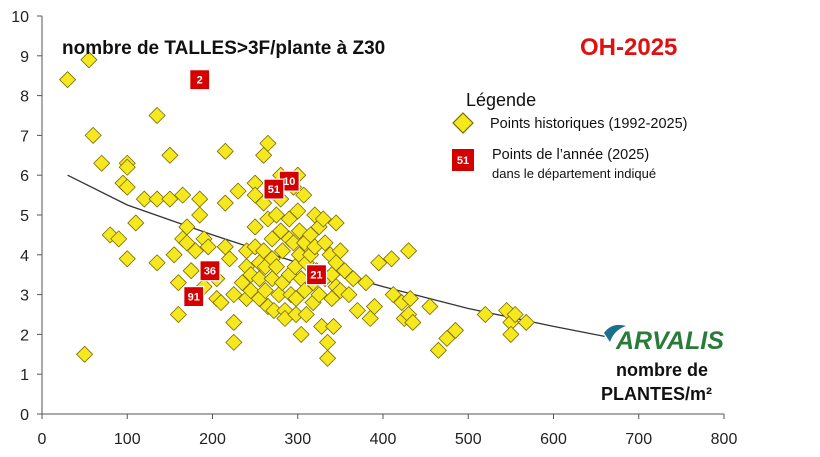 The width and height of the screenshot is (820, 457). Describe the element at coordinates (24, 256) in the screenshot. I see `y-tick-label: 4` at that location.